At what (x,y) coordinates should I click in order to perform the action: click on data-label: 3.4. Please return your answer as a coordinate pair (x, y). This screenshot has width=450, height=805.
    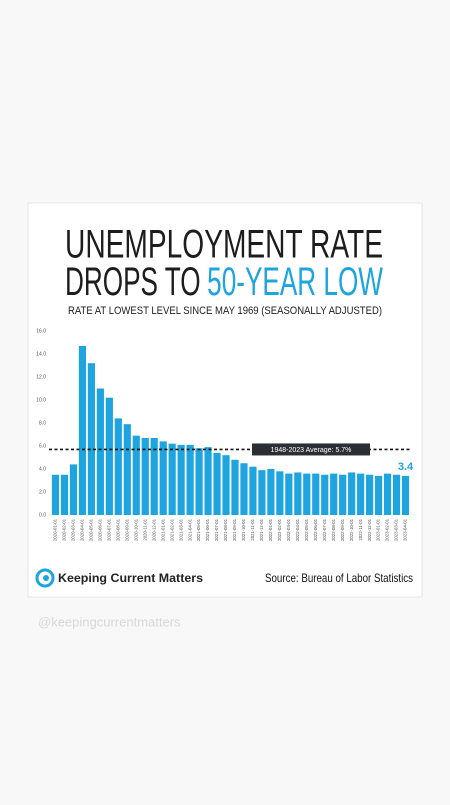
    Looking at the image, I should click on (406, 467).